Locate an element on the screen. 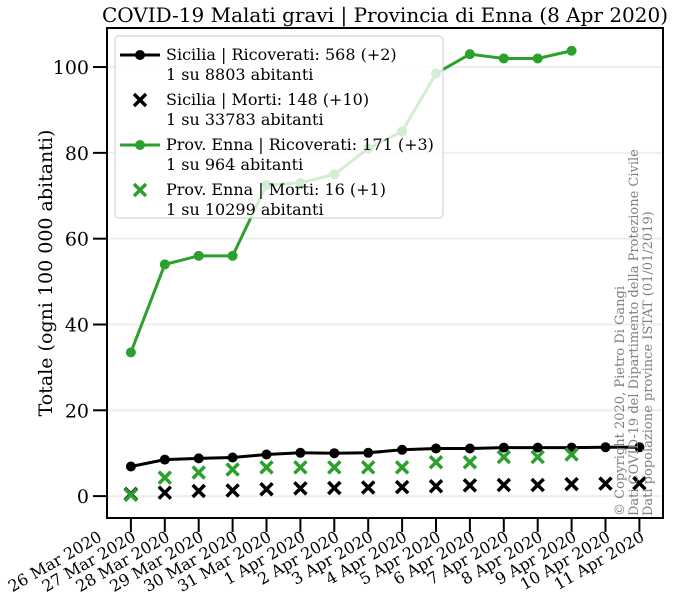 This screenshot has height=598, width=676. series-line is located at coordinates (385, 456).